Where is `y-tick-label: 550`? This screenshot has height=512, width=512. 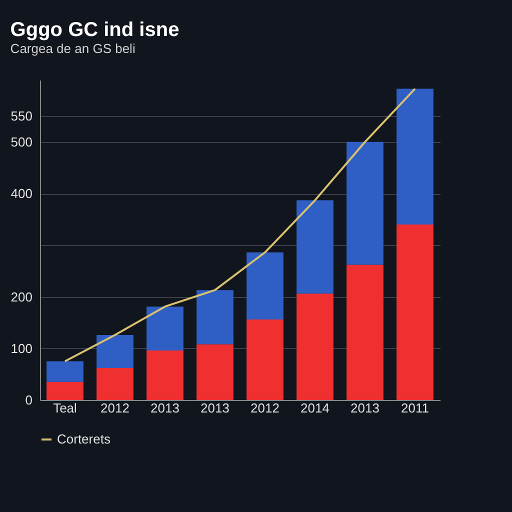
y-tick-label: 550 is located at coordinates (21, 116).